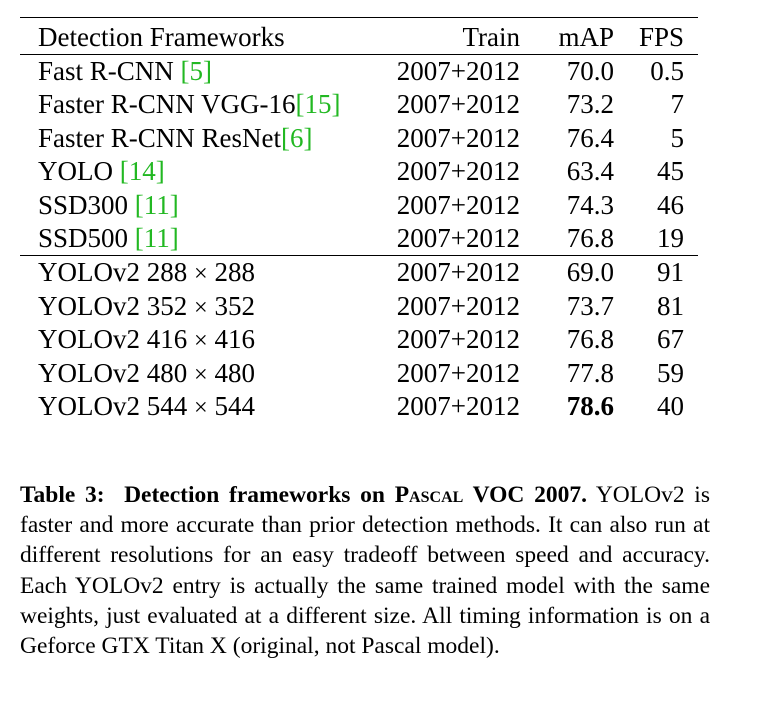 The image size is (775, 706). What do you see at coordinates (670, 339) in the screenshot?
I see `fps-value: 67` at bounding box center [670, 339].